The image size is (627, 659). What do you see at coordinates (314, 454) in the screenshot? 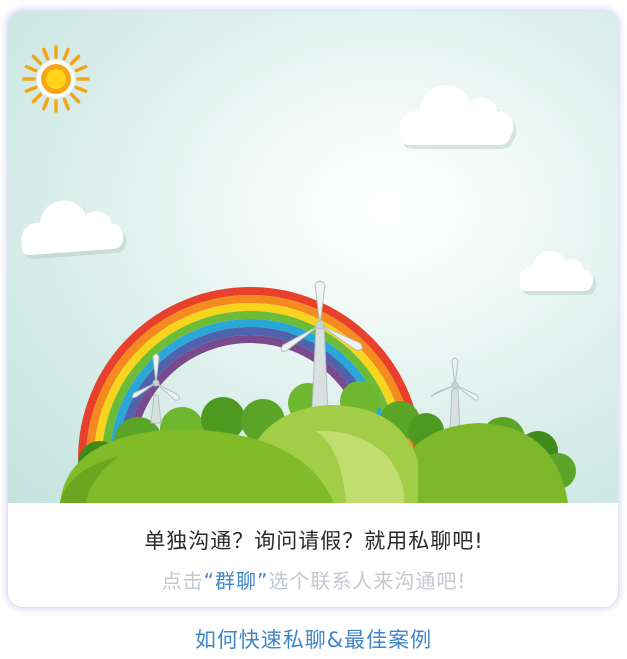
I see `green-hills` at bounding box center [314, 454].